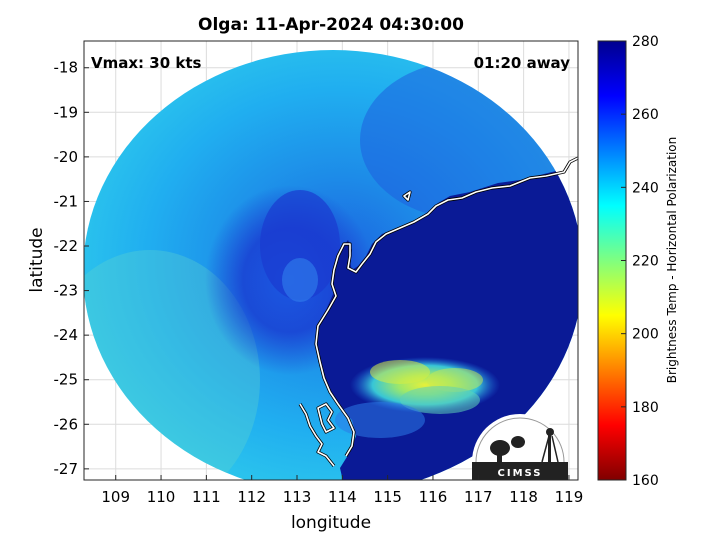 The image size is (720, 540). Describe the element at coordinates (645, 335) in the screenshot. I see `colorbar-tick-label: 200` at that location.